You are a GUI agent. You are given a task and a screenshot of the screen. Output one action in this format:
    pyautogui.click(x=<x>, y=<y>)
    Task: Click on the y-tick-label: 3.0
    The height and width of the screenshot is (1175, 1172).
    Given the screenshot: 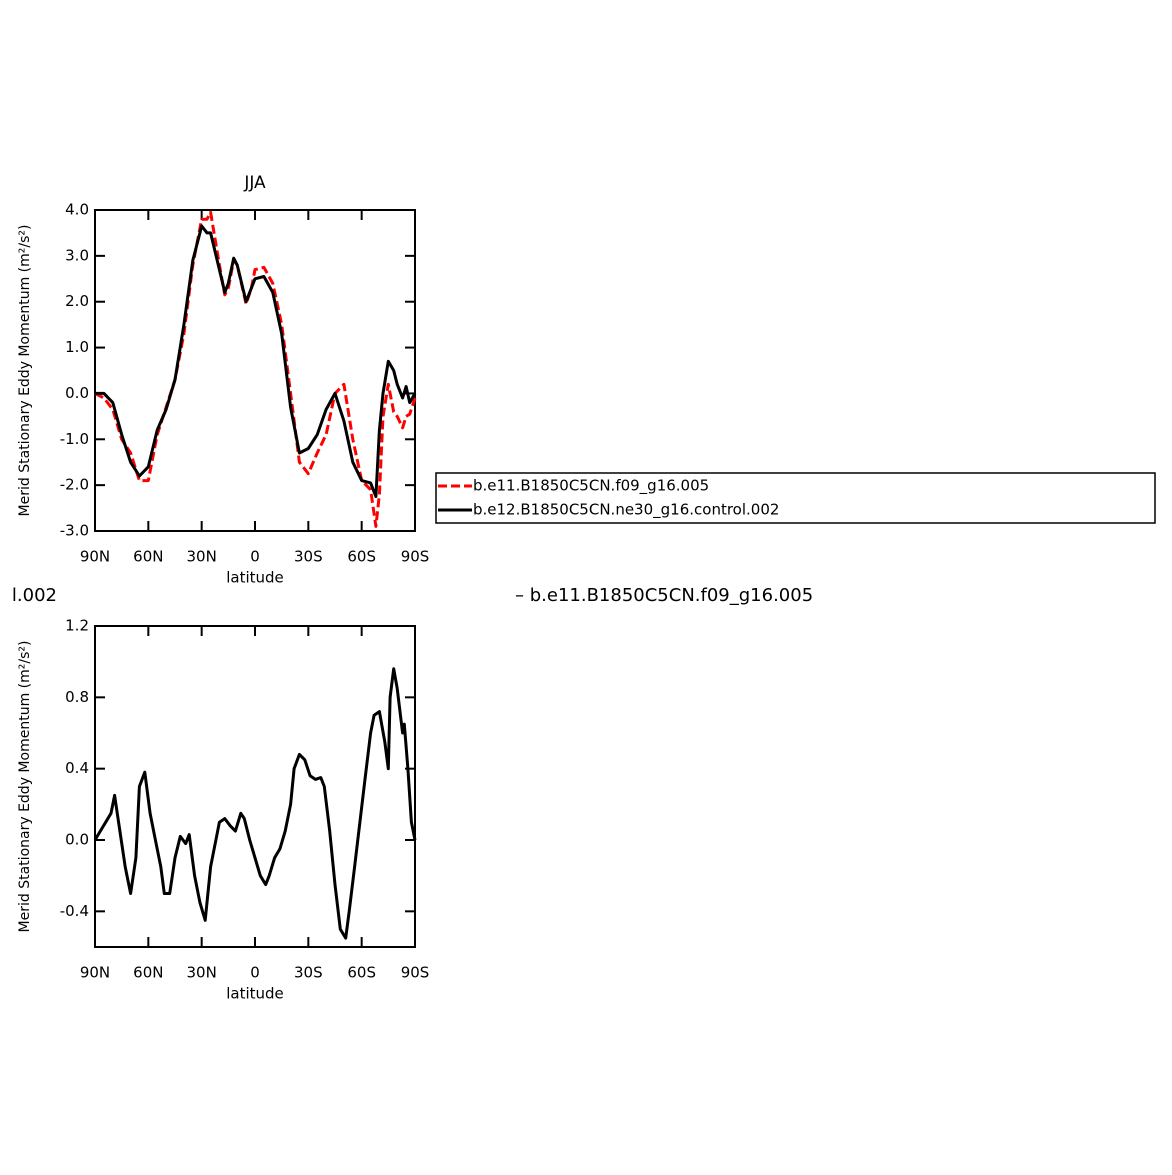 What is the action you would take?
    pyautogui.click(x=77, y=255)
    